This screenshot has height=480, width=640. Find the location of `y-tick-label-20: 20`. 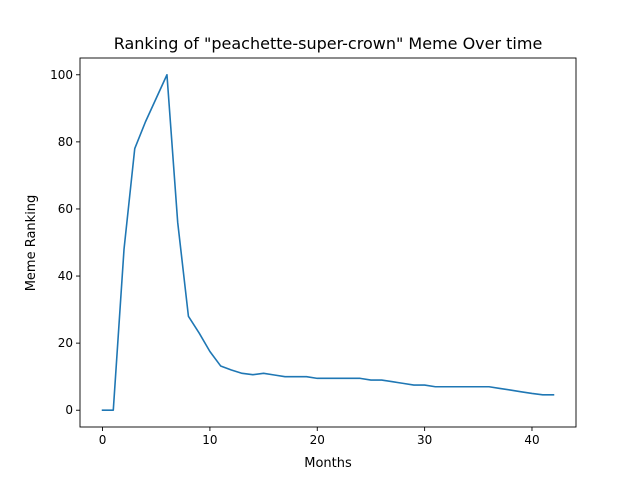

y-tick-label-20: 20 is located at coordinates (65, 343).